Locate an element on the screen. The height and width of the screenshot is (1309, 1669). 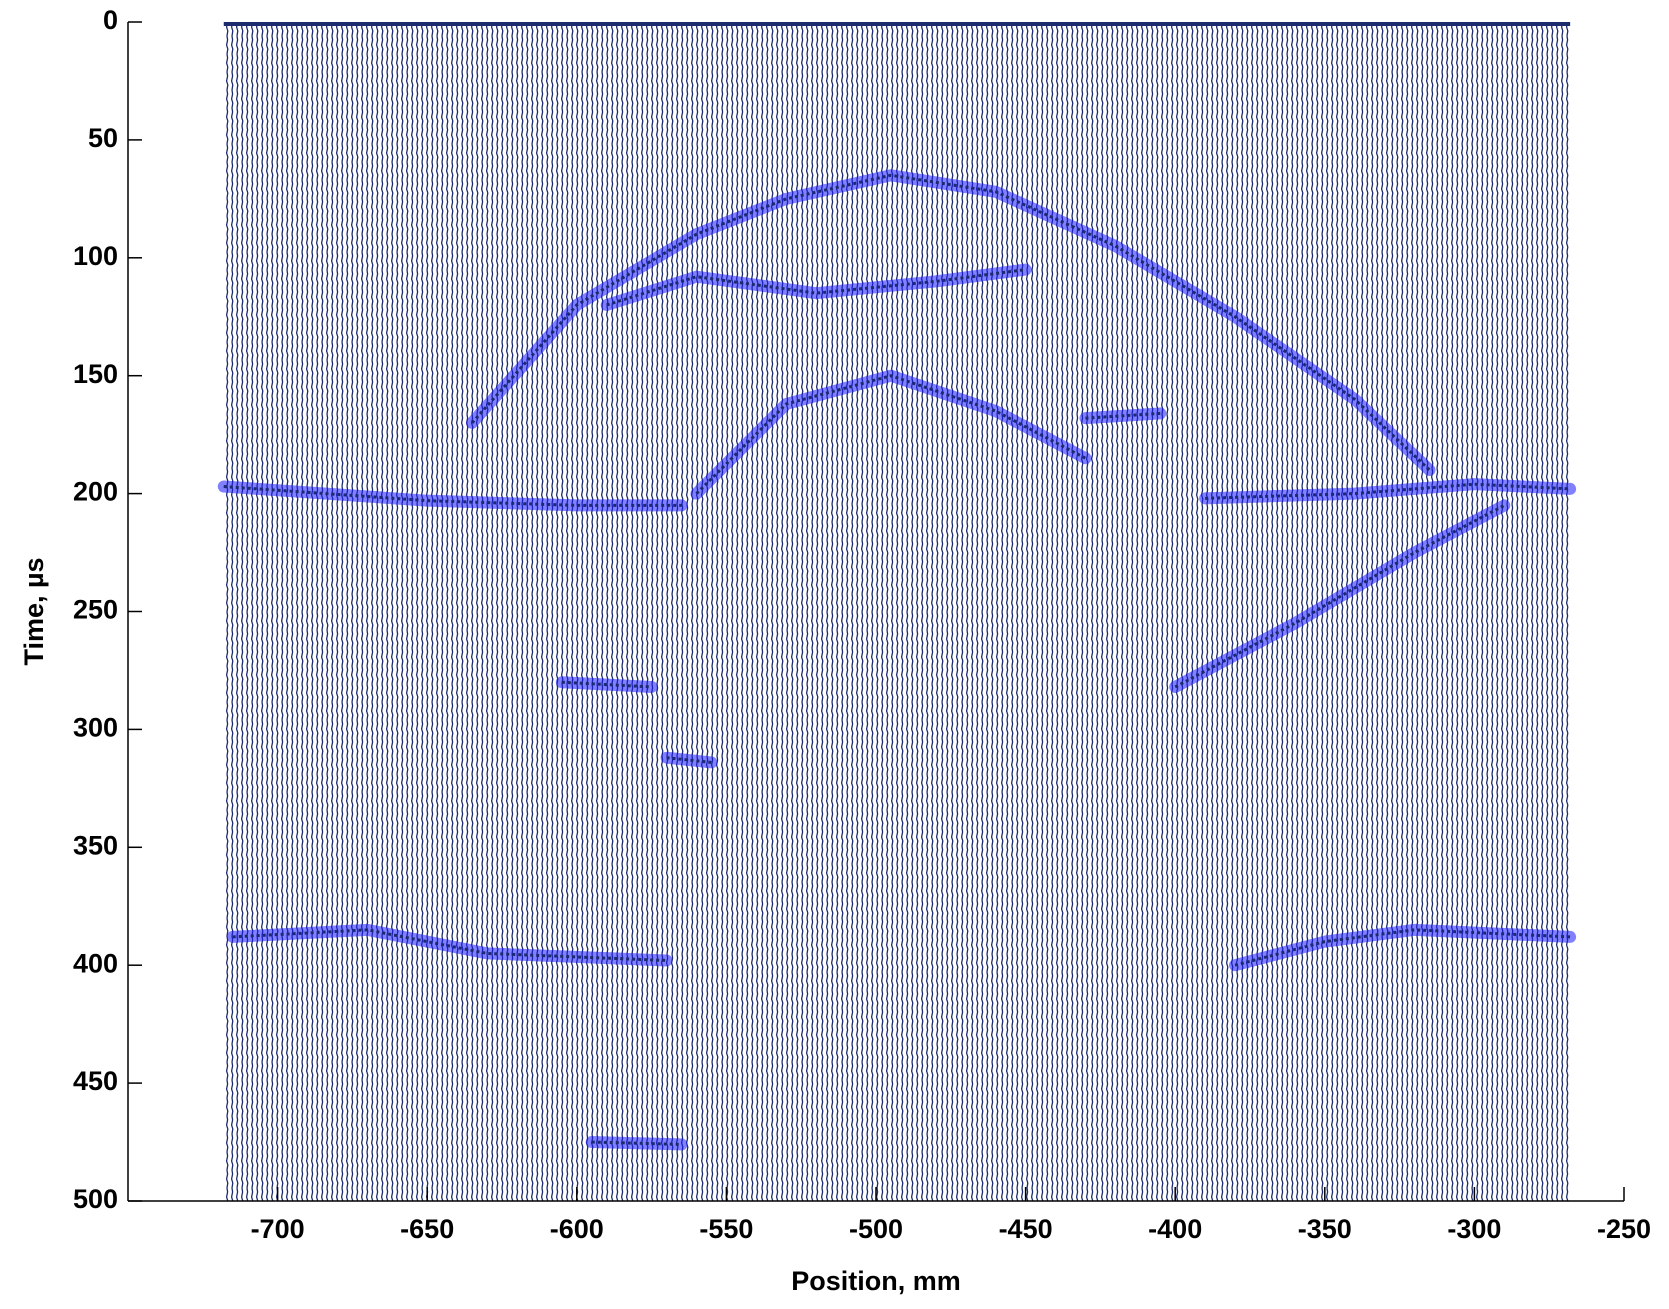
y-tick-label: 450 is located at coordinates (95, 1081).